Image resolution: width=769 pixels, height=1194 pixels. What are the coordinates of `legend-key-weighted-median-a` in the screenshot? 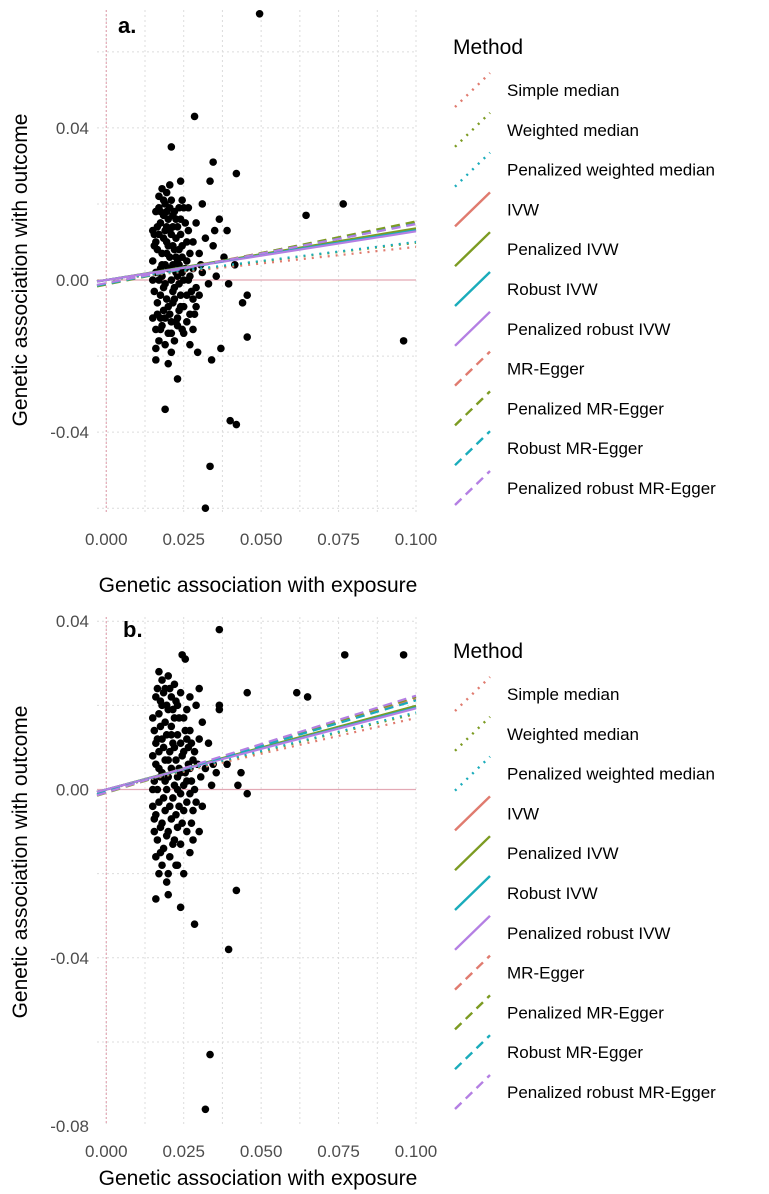 It's located at (472, 129).